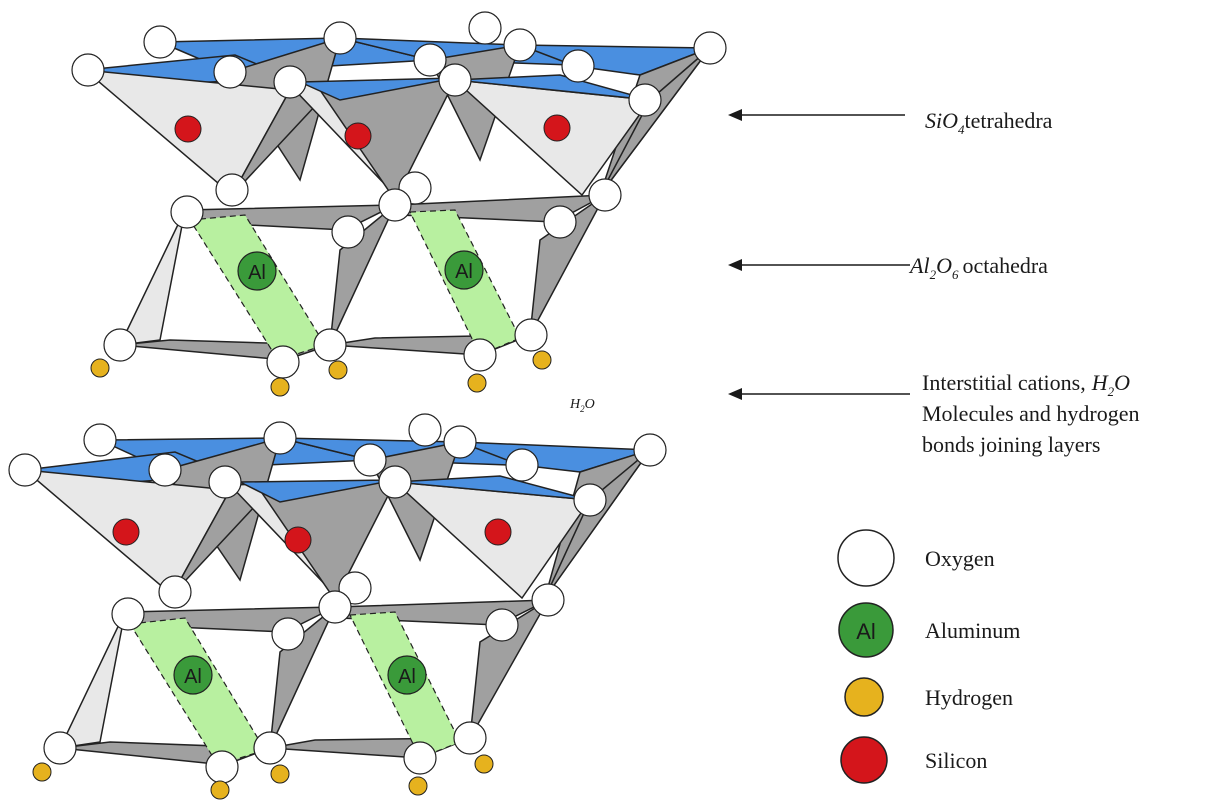 Image resolution: width=1211 pixels, height=800 pixels. Describe the element at coordinates (321, 373) in the screenshot. I see `hydrogen-atoms-upper` at that location.